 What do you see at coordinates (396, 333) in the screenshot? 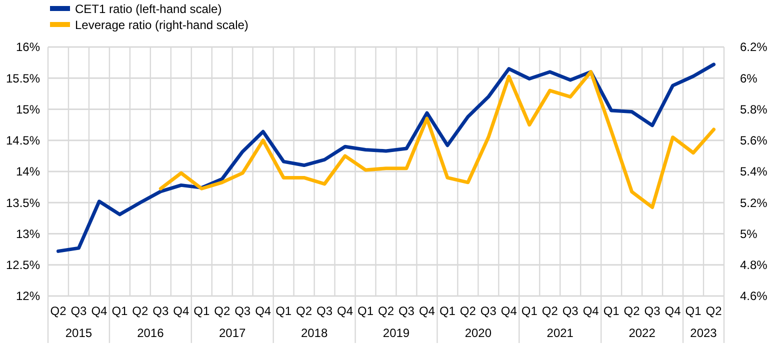
I see `text: 2019` at bounding box center [396, 333].